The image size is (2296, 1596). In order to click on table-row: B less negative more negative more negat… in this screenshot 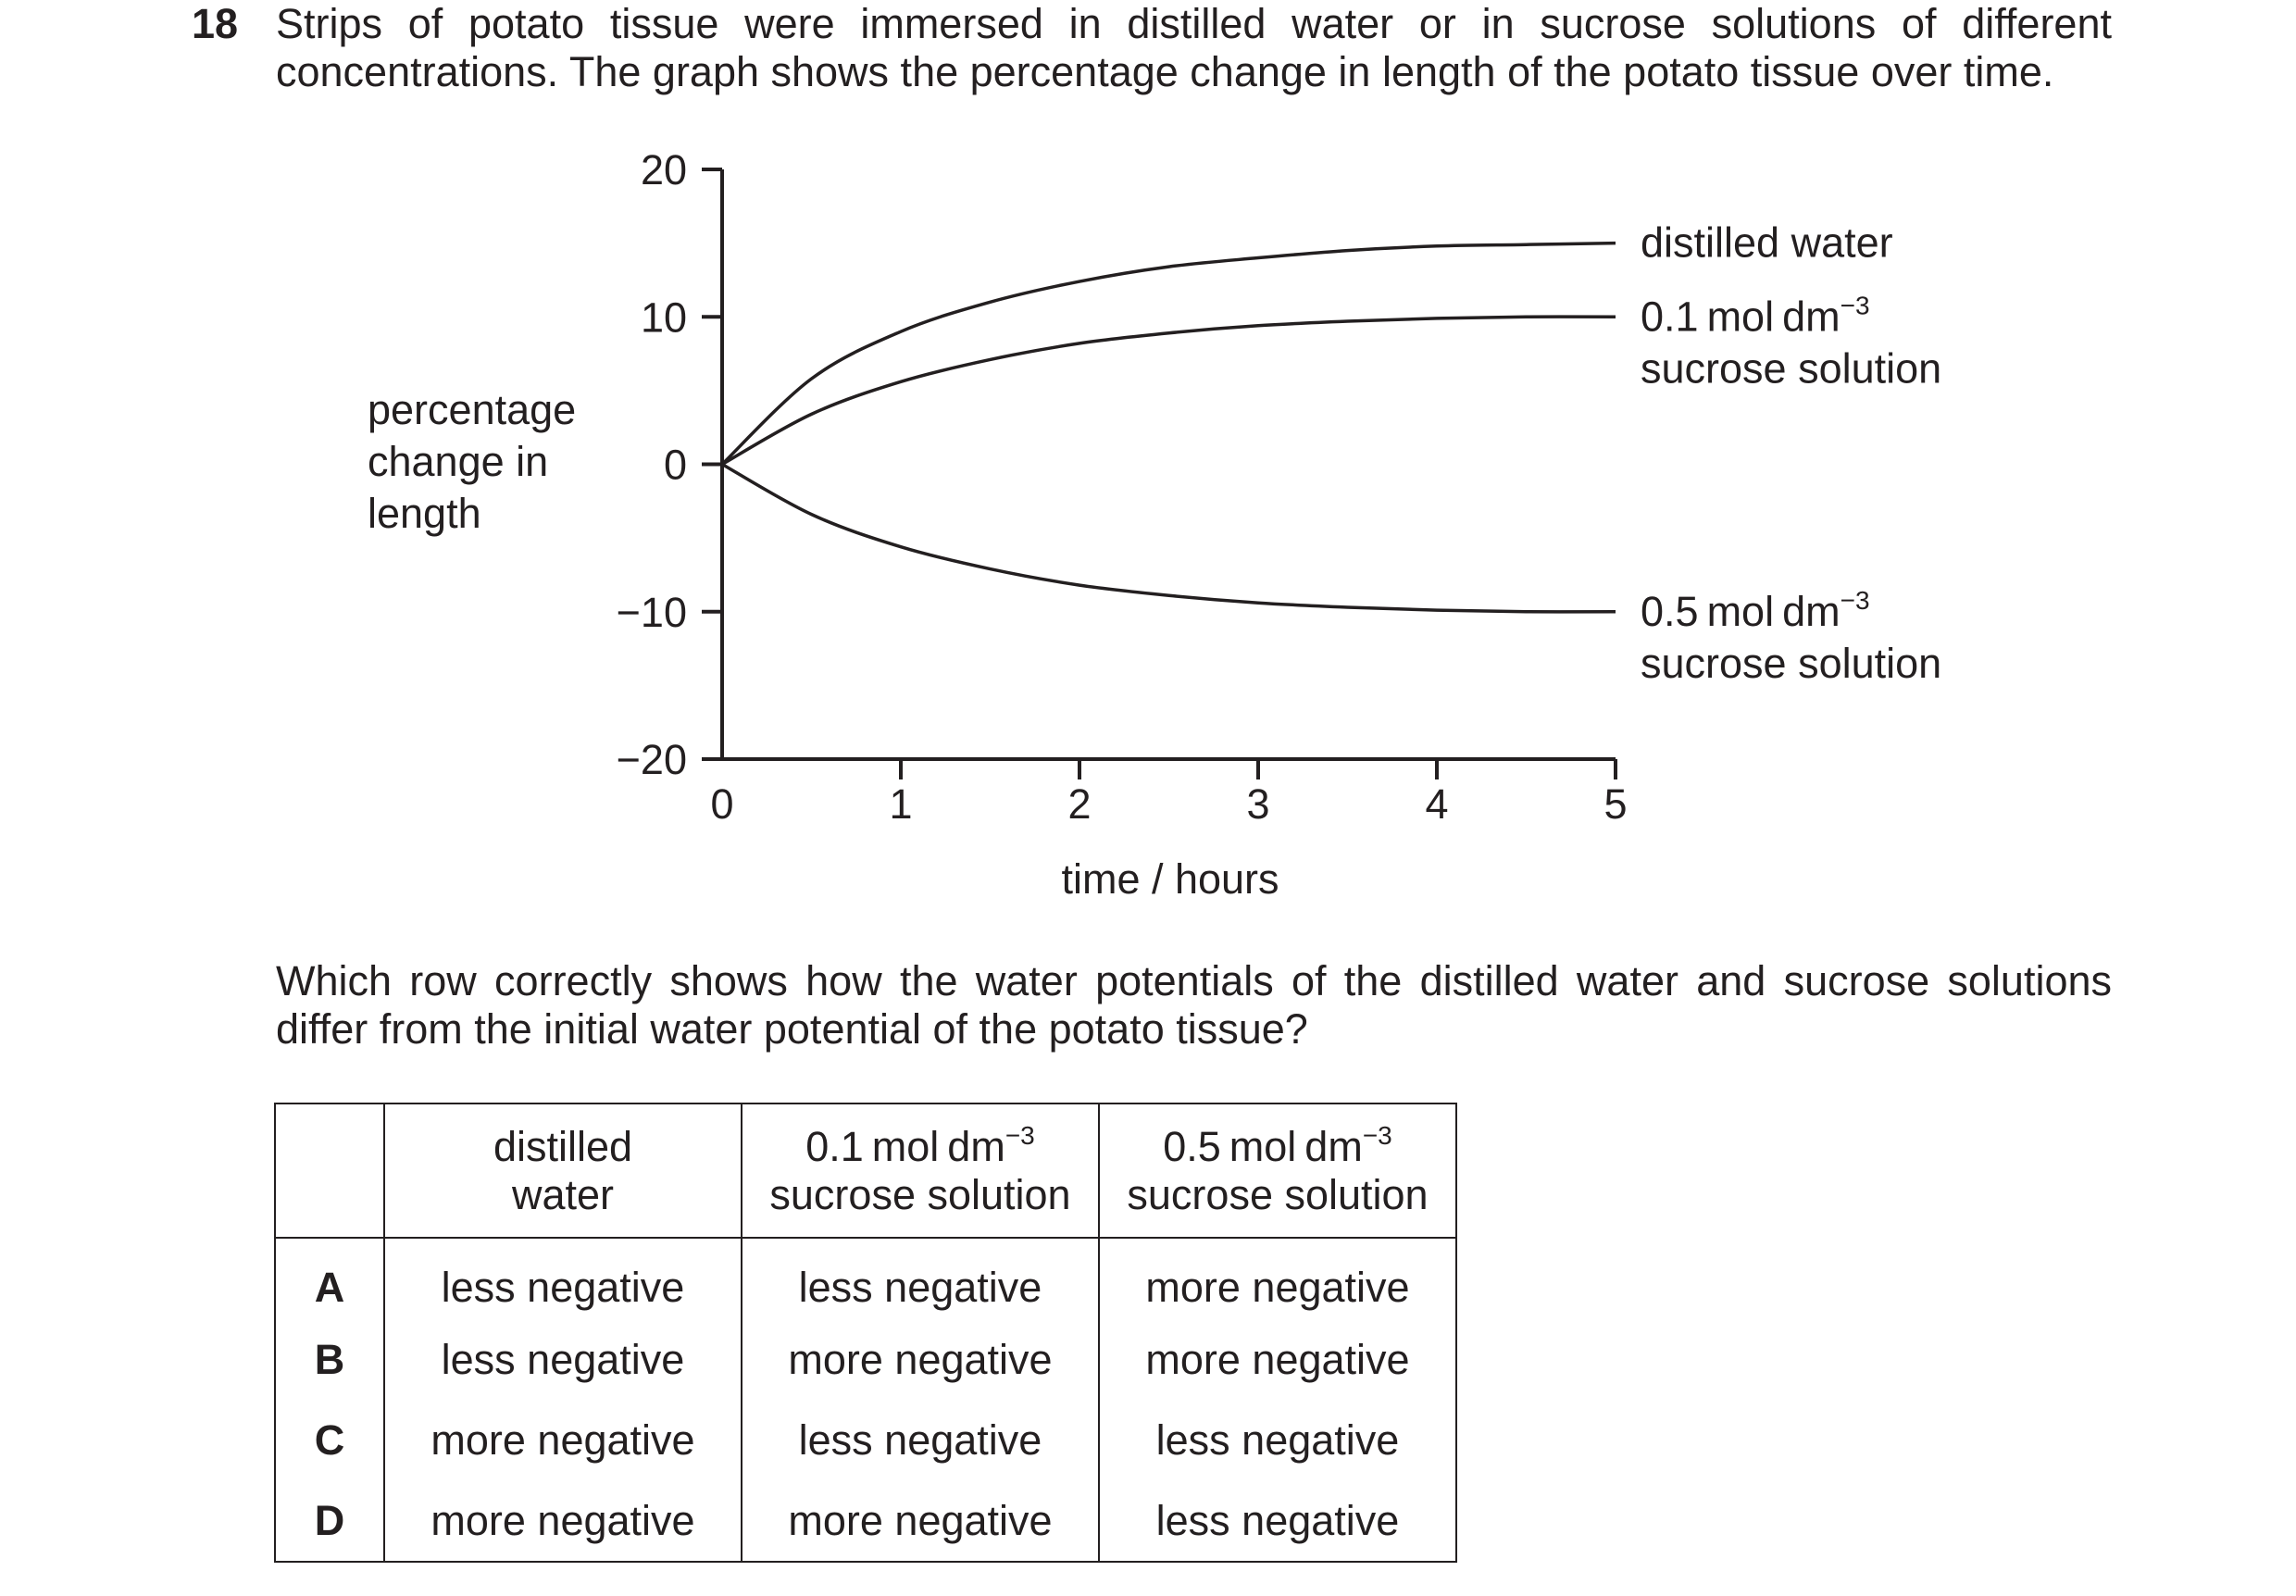, I will do `click(865, 1359)`.